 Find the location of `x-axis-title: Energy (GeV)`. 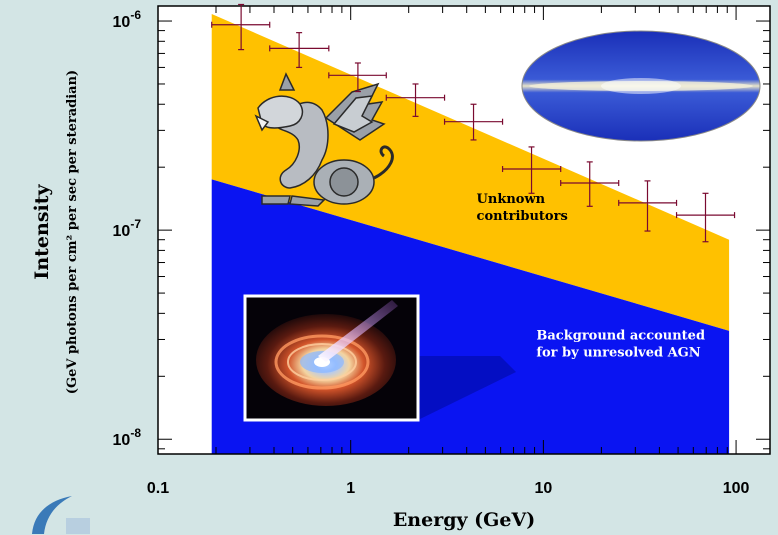

x-axis-title: Energy (GeV) is located at coordinates (464, 520).